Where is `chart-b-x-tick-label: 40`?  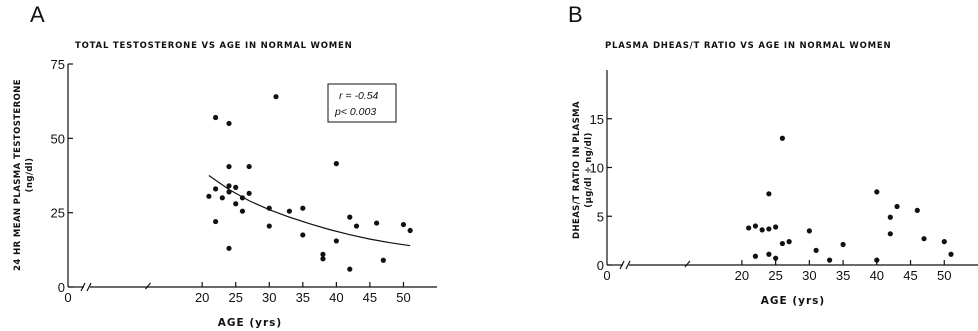 chart-b-x-tick-label: 40 is located at coordinates (877, 275).